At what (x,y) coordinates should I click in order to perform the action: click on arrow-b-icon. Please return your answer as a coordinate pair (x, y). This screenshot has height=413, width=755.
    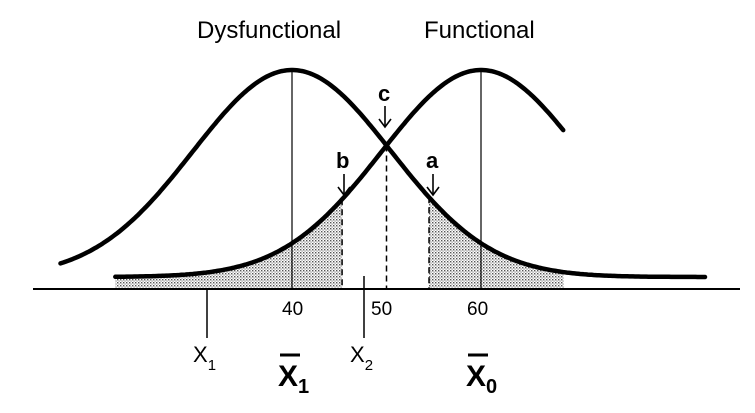
    Looking at the image, I should click on (344, 185).